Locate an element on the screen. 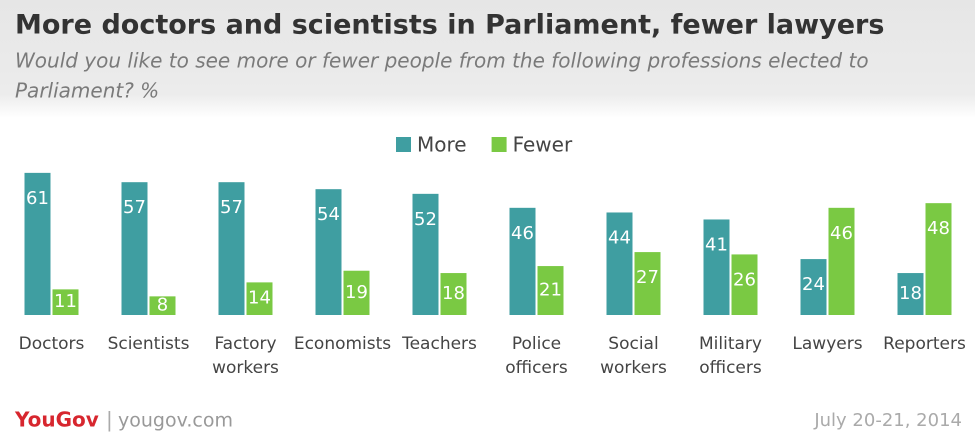 The image size is (975, 441). x-tick-label: Scientists is located at coordinates (149, 344).